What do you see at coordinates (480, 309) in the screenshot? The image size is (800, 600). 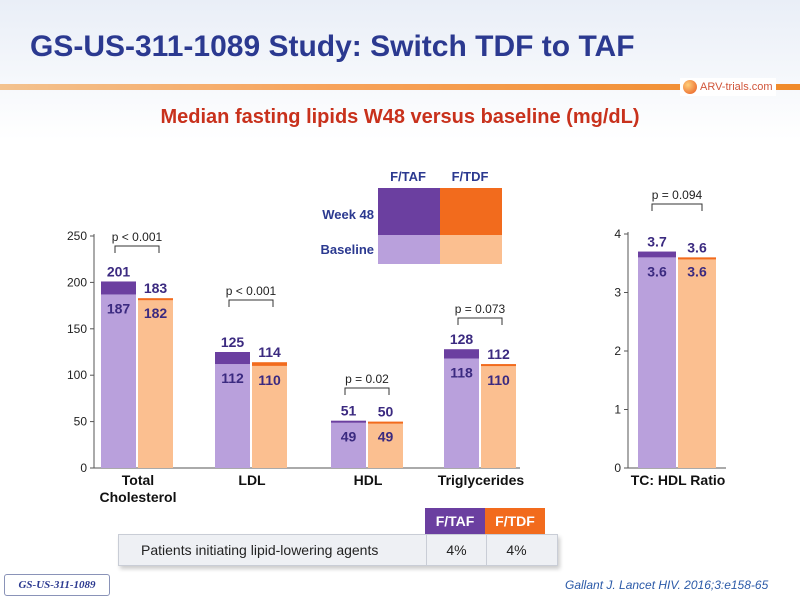 I see `lipids-chart-pvalue-label: p = 0.073` at bounding box center [480, 309].